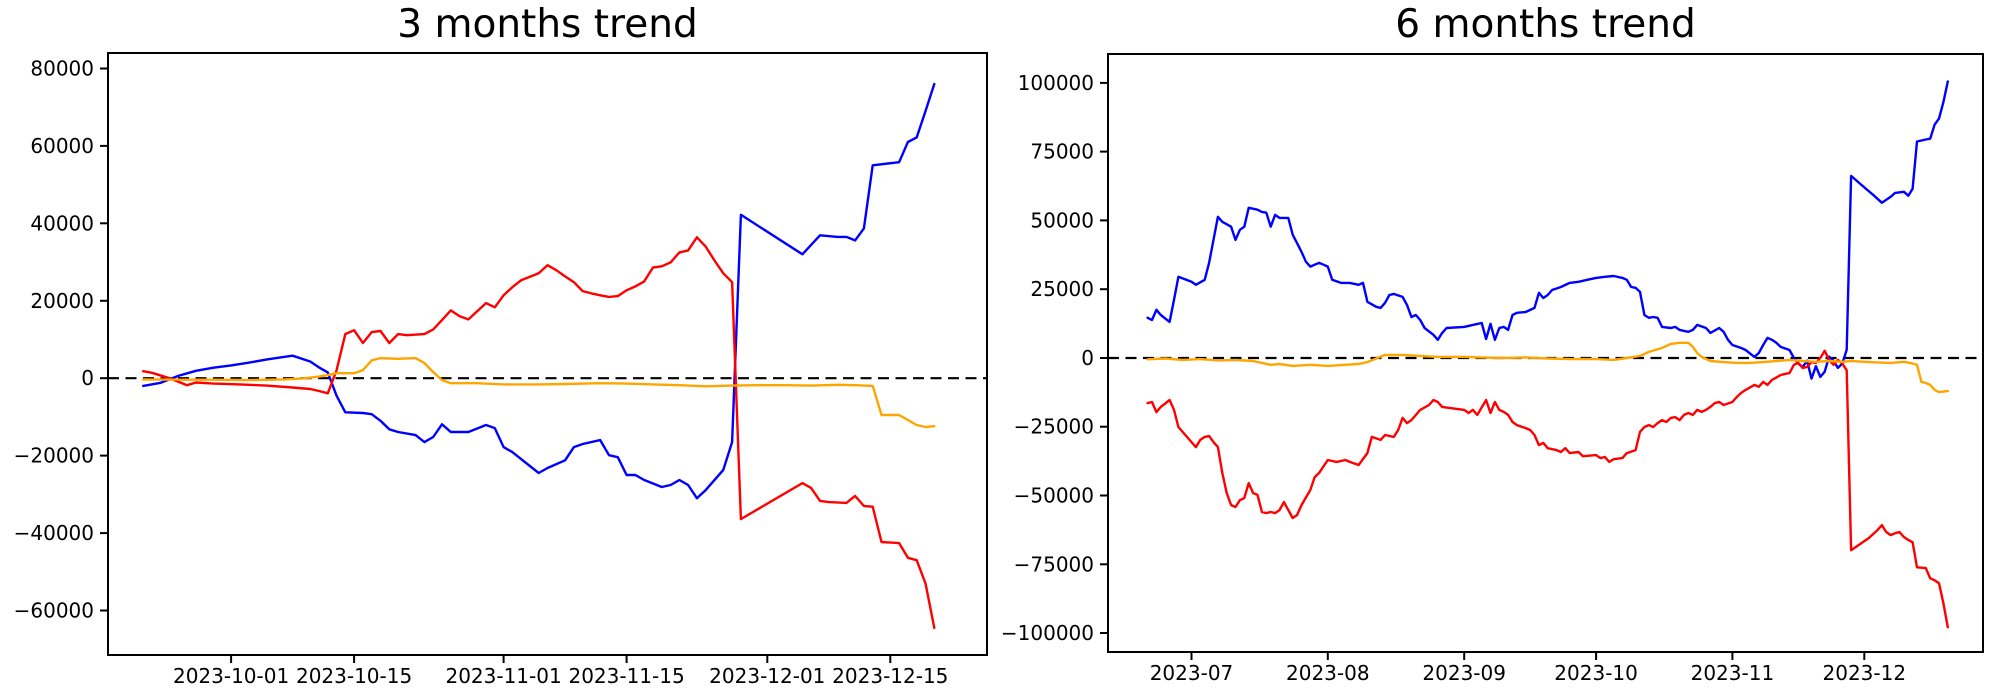 The image size is (2000, 700). Describe the element at coordinates (54, 533) in the screenshot. I see `y-tick-label: −40000` at that location.